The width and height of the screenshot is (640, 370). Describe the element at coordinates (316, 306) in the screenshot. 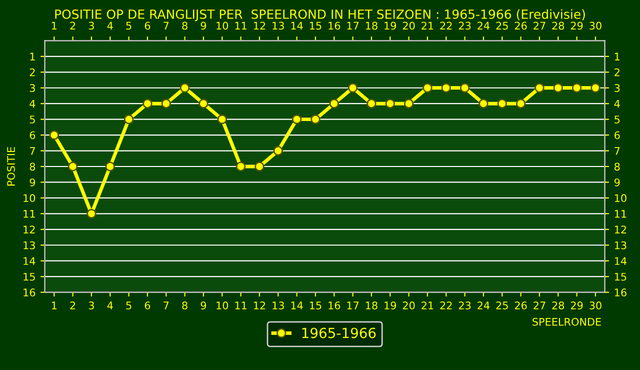

I see `x-tick-label: 15` at that location.